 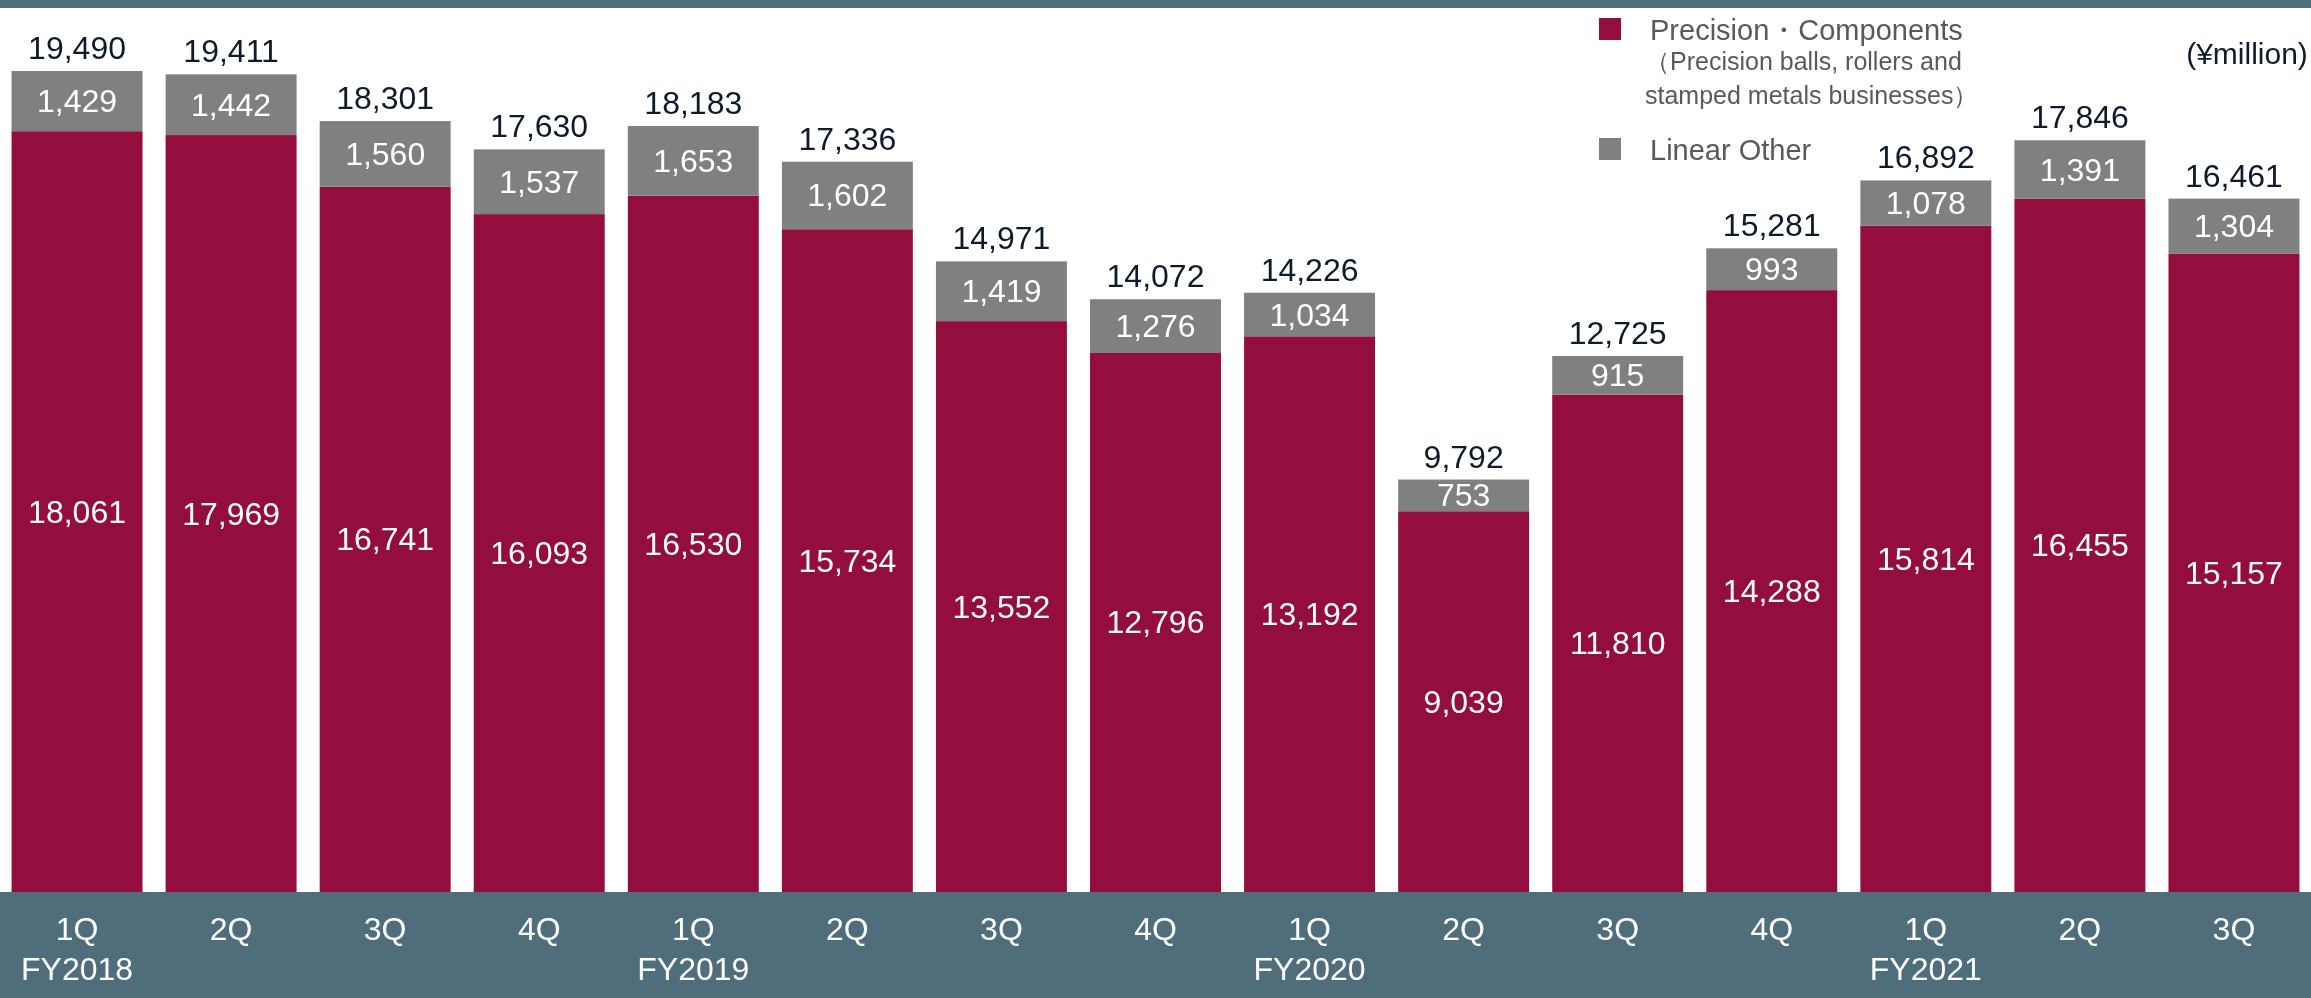 What do you see at coordinates (1155, 622) in the screenshot?
I see `data-label: 12,796` at bounding box center [1155, 622].